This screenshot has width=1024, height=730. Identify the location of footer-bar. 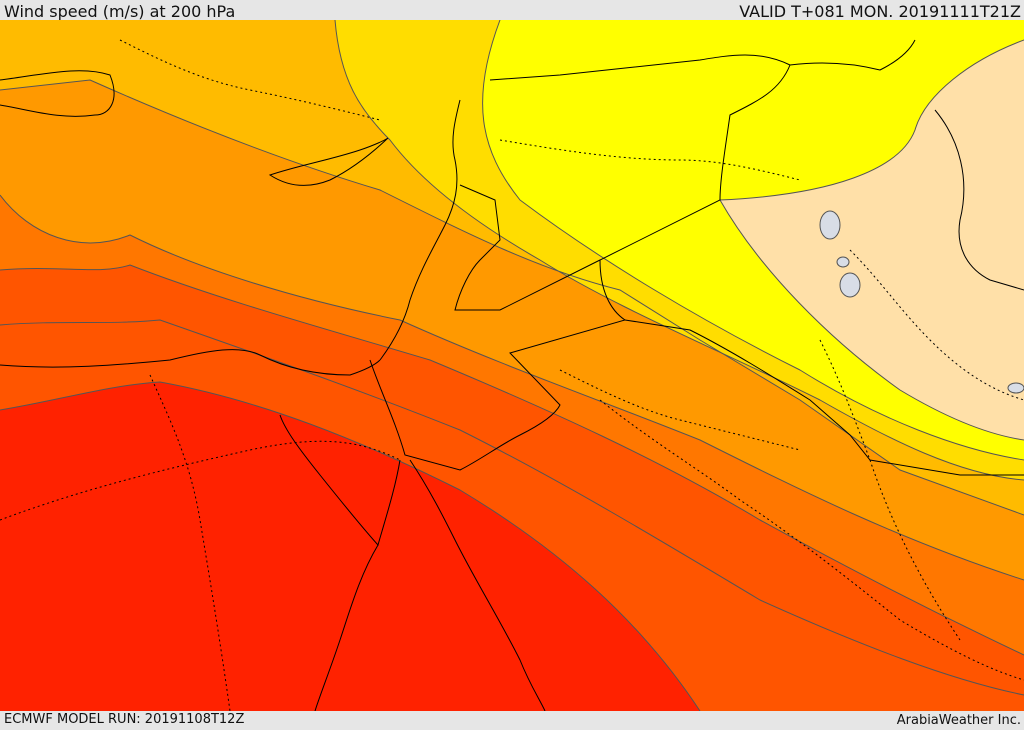
(512, 720).